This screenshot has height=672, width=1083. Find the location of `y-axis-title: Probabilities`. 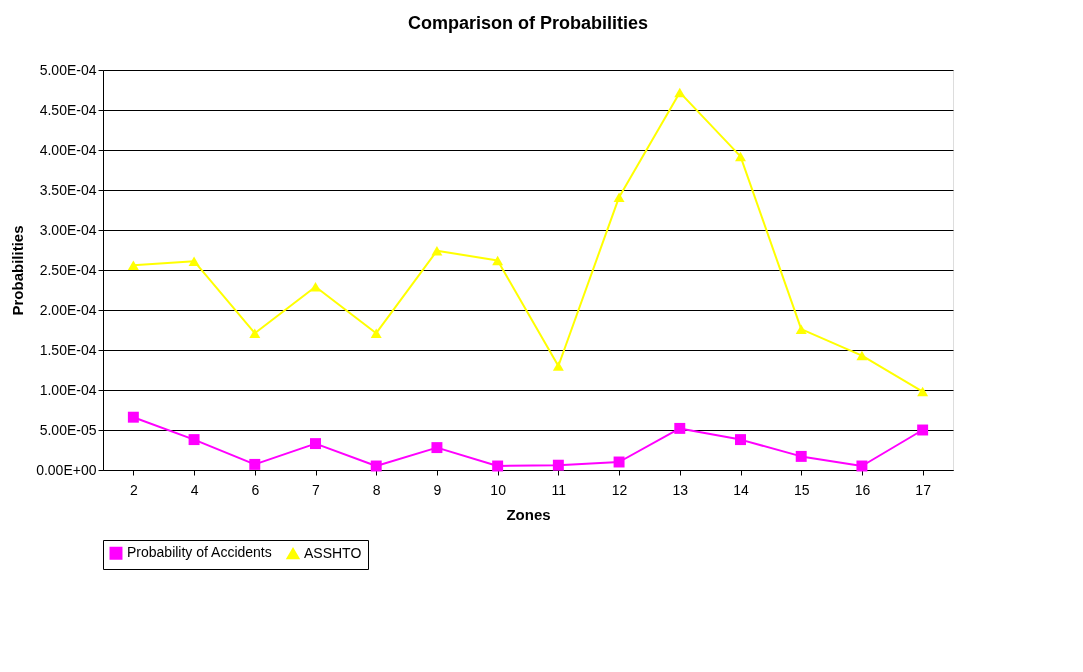

y-axis-title: Probabilities is located at coordinates (18, 270).